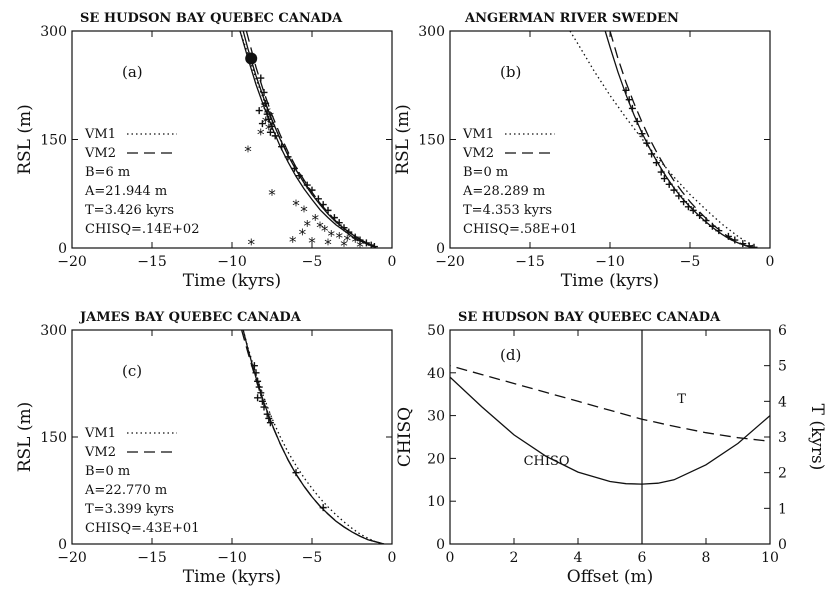  I want to click on y-right-axis-label: T (kyrs), so click(817, 437).